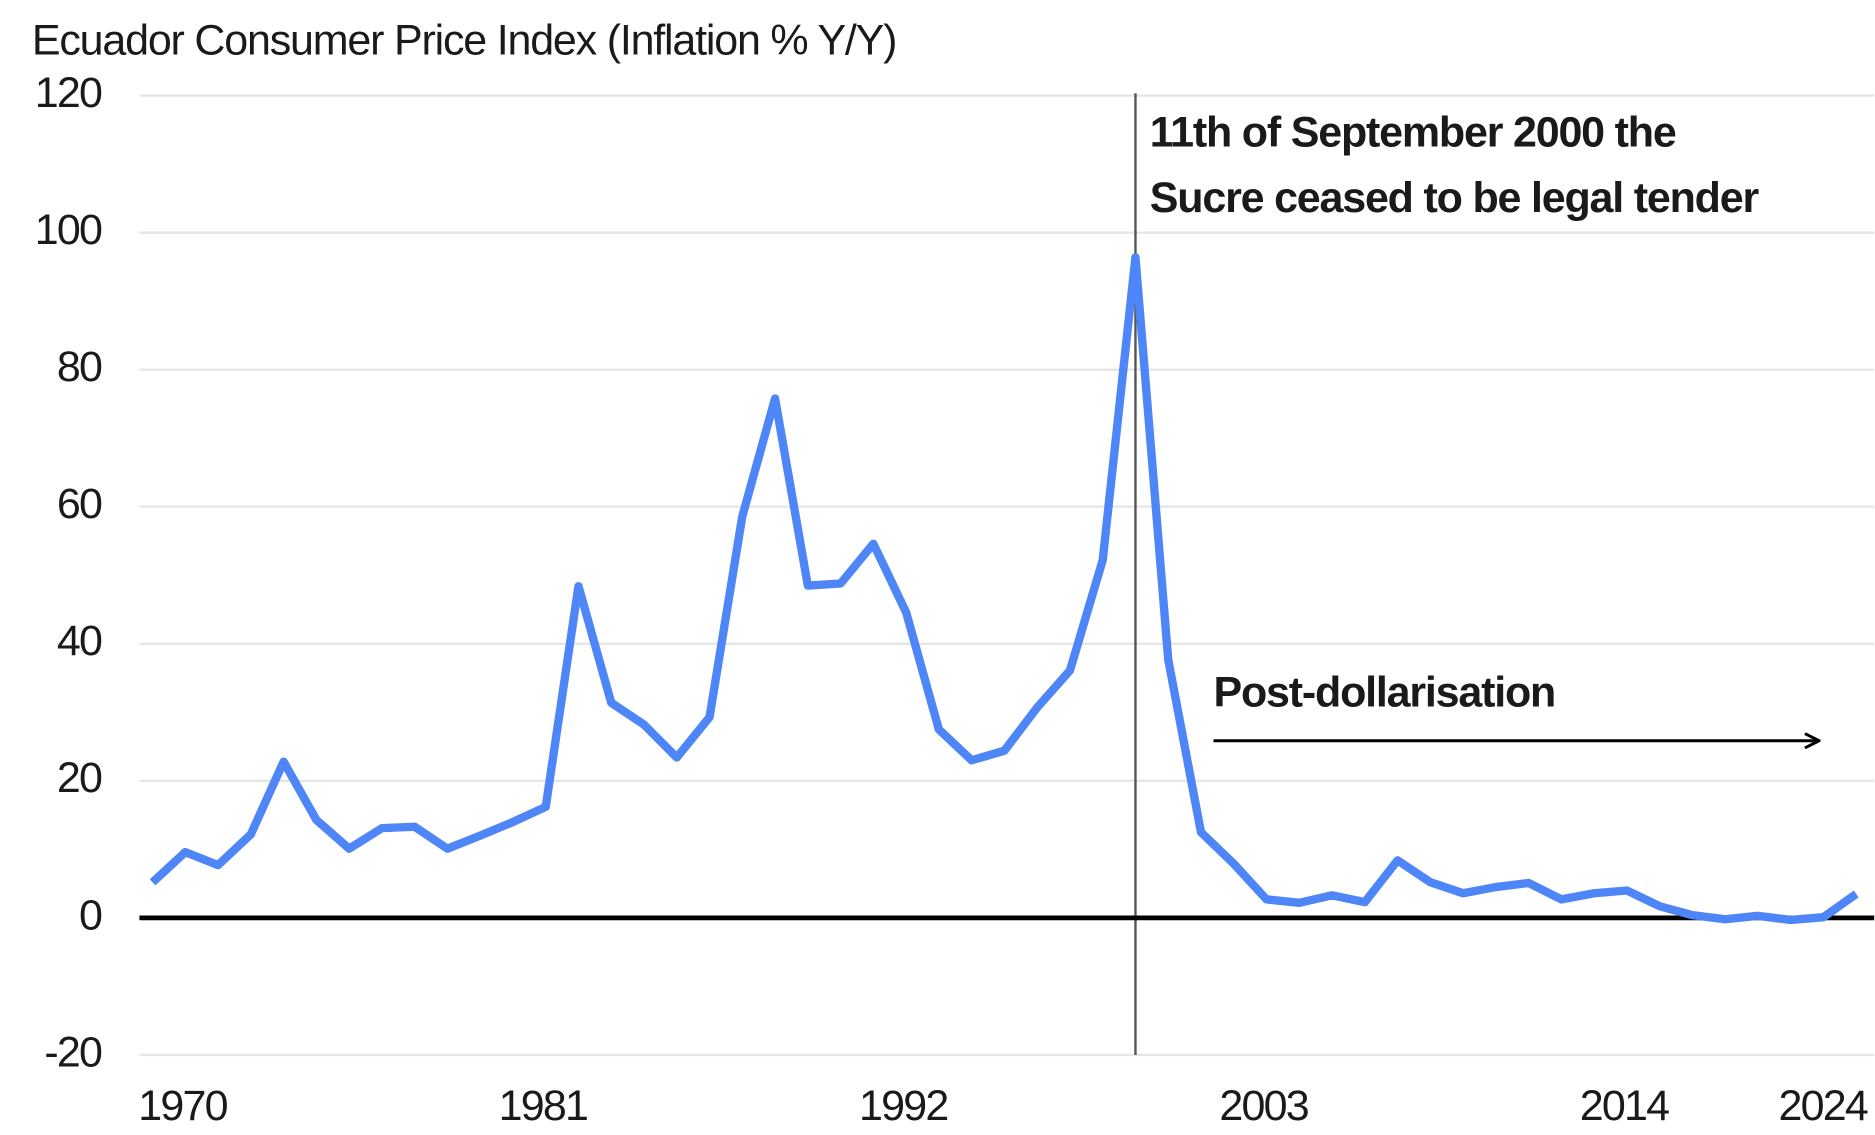  What do you see at coordinates (543, 1106) in the screenshot?
I see `x-tick-label: 1981` at bounding box center [543, 1106].